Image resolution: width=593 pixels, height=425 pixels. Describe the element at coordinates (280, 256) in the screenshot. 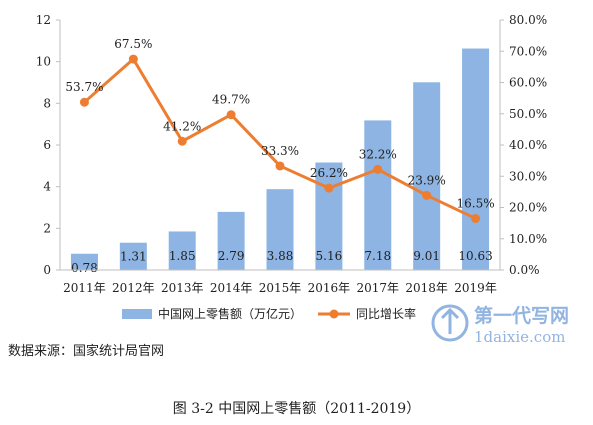

I see `bar-value-label: 3.88` at that location.